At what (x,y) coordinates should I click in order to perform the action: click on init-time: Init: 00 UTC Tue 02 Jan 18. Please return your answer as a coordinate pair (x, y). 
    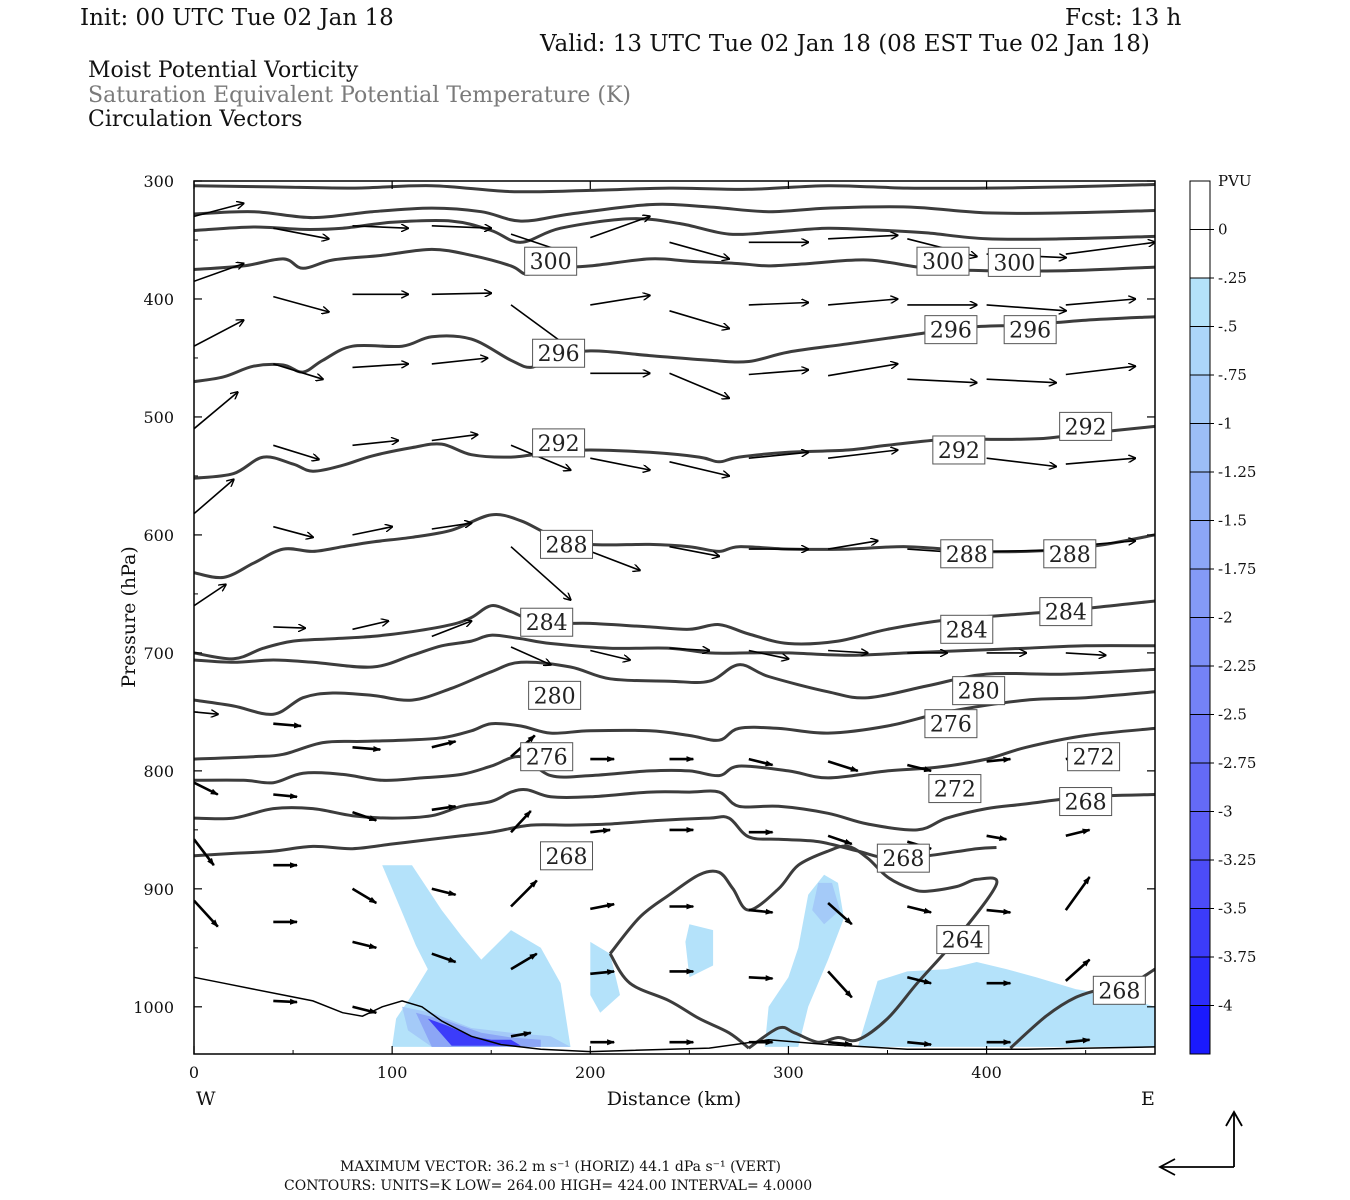
    Looking at the image, I should click on (237, 18).